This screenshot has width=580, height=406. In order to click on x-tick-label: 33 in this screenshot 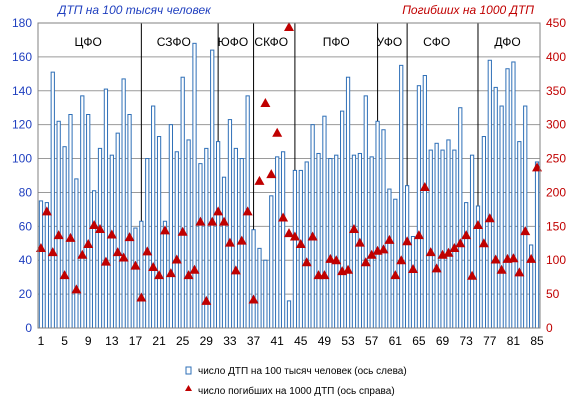, I will do `click(230, 341)`.